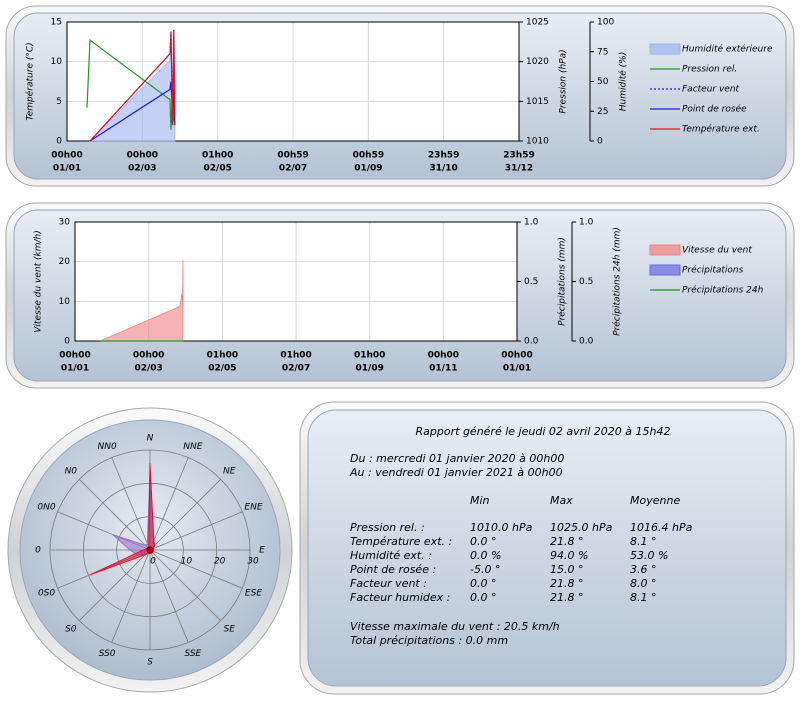 The image size is (800, 704). I want to click on direction-label: NE, so click(229, 471).